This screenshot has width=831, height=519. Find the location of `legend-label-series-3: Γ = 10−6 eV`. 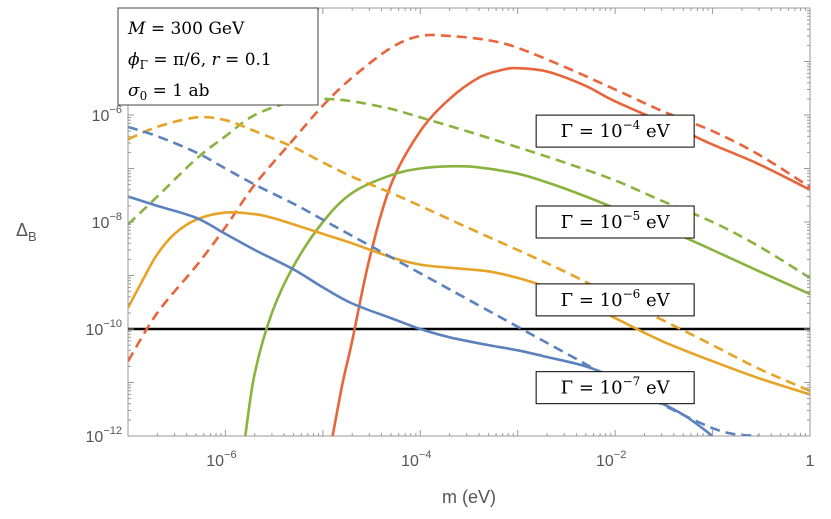

legend-label-series-3: Γ = 10−6 eV is located at coordinates (615, 300).